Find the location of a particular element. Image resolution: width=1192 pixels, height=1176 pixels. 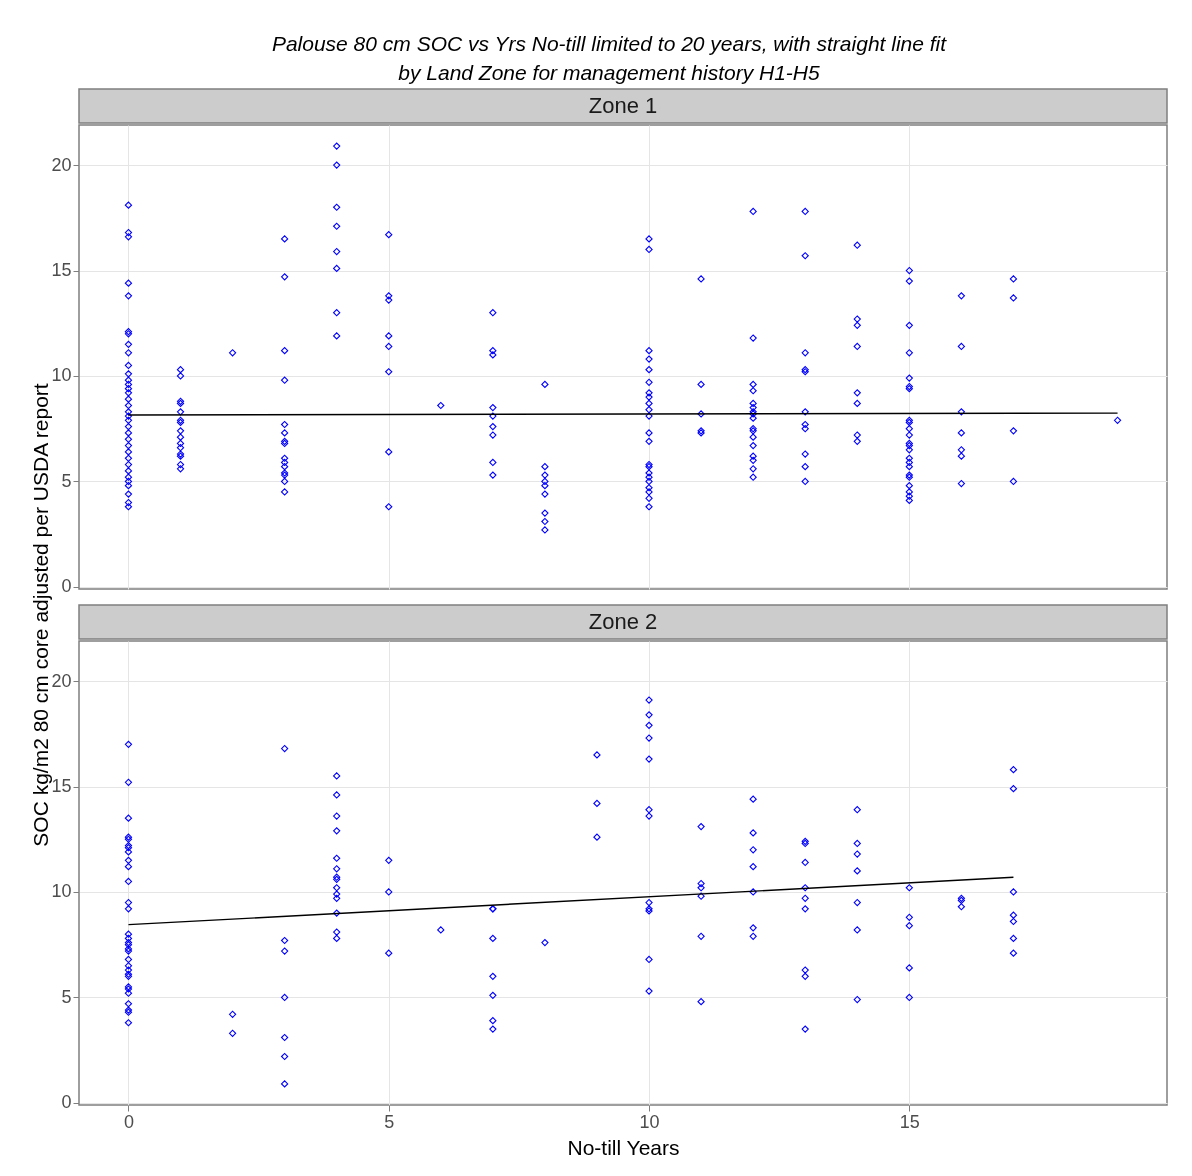

x-tick-label: 5 is located at coordinates (389, 1121).